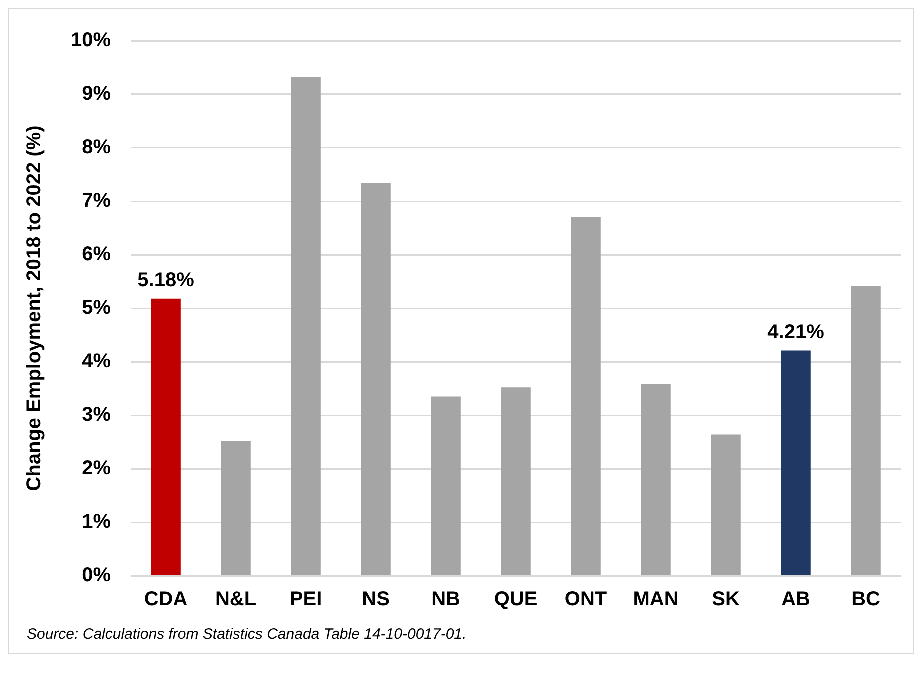 Image resolution: width=920 pixels, height=673 pixels. What do you see at coordinates (236, 599) in the screenshot?
I see `x-tick-label: N&L` at bounding box center [236, 599].